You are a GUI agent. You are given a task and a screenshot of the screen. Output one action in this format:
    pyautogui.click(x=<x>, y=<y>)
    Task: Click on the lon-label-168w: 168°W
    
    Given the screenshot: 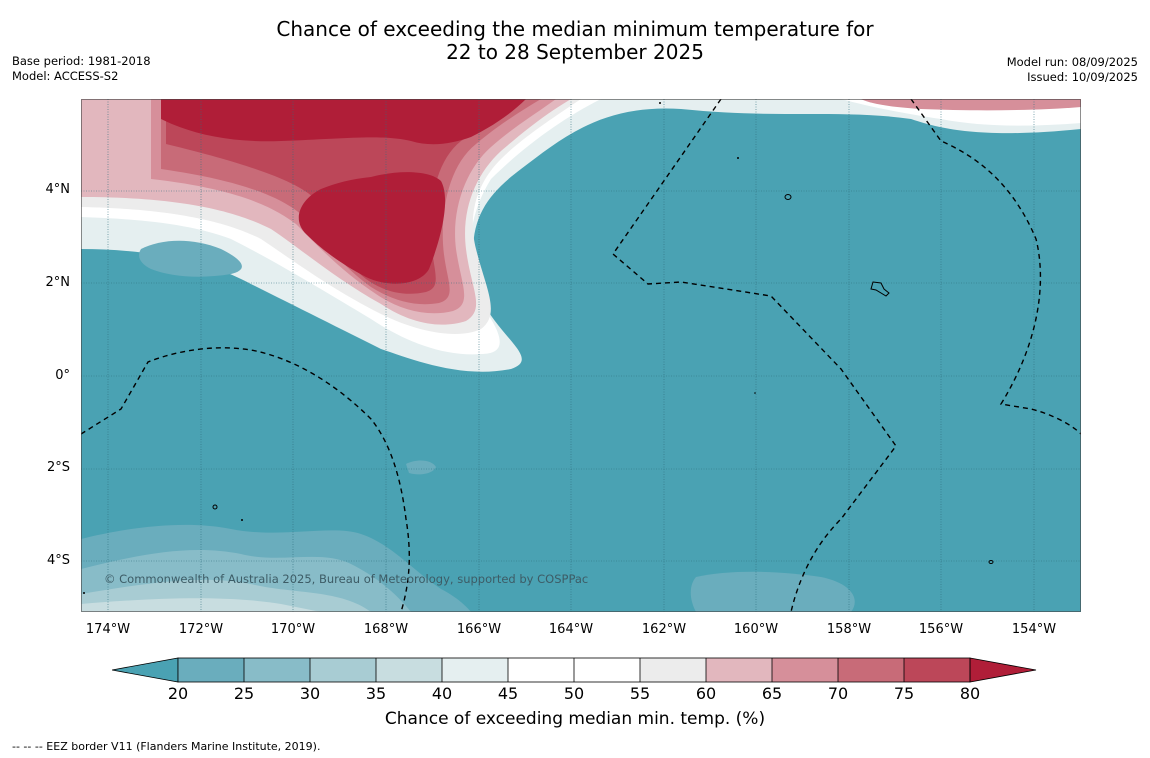 What is the action you would take?
    pyautogui.click(x=386, y=629)
    